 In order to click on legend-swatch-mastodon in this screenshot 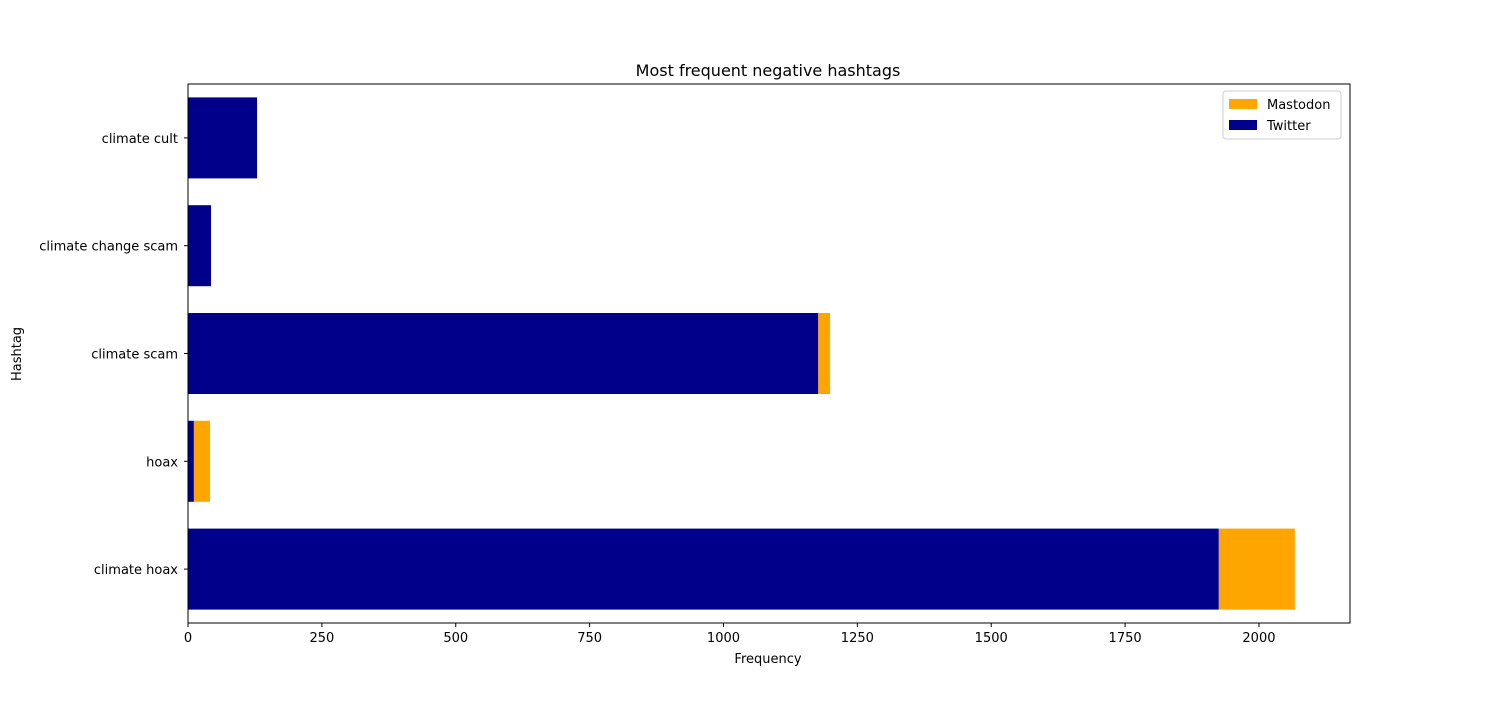, I will do `click(1243, 104)`.